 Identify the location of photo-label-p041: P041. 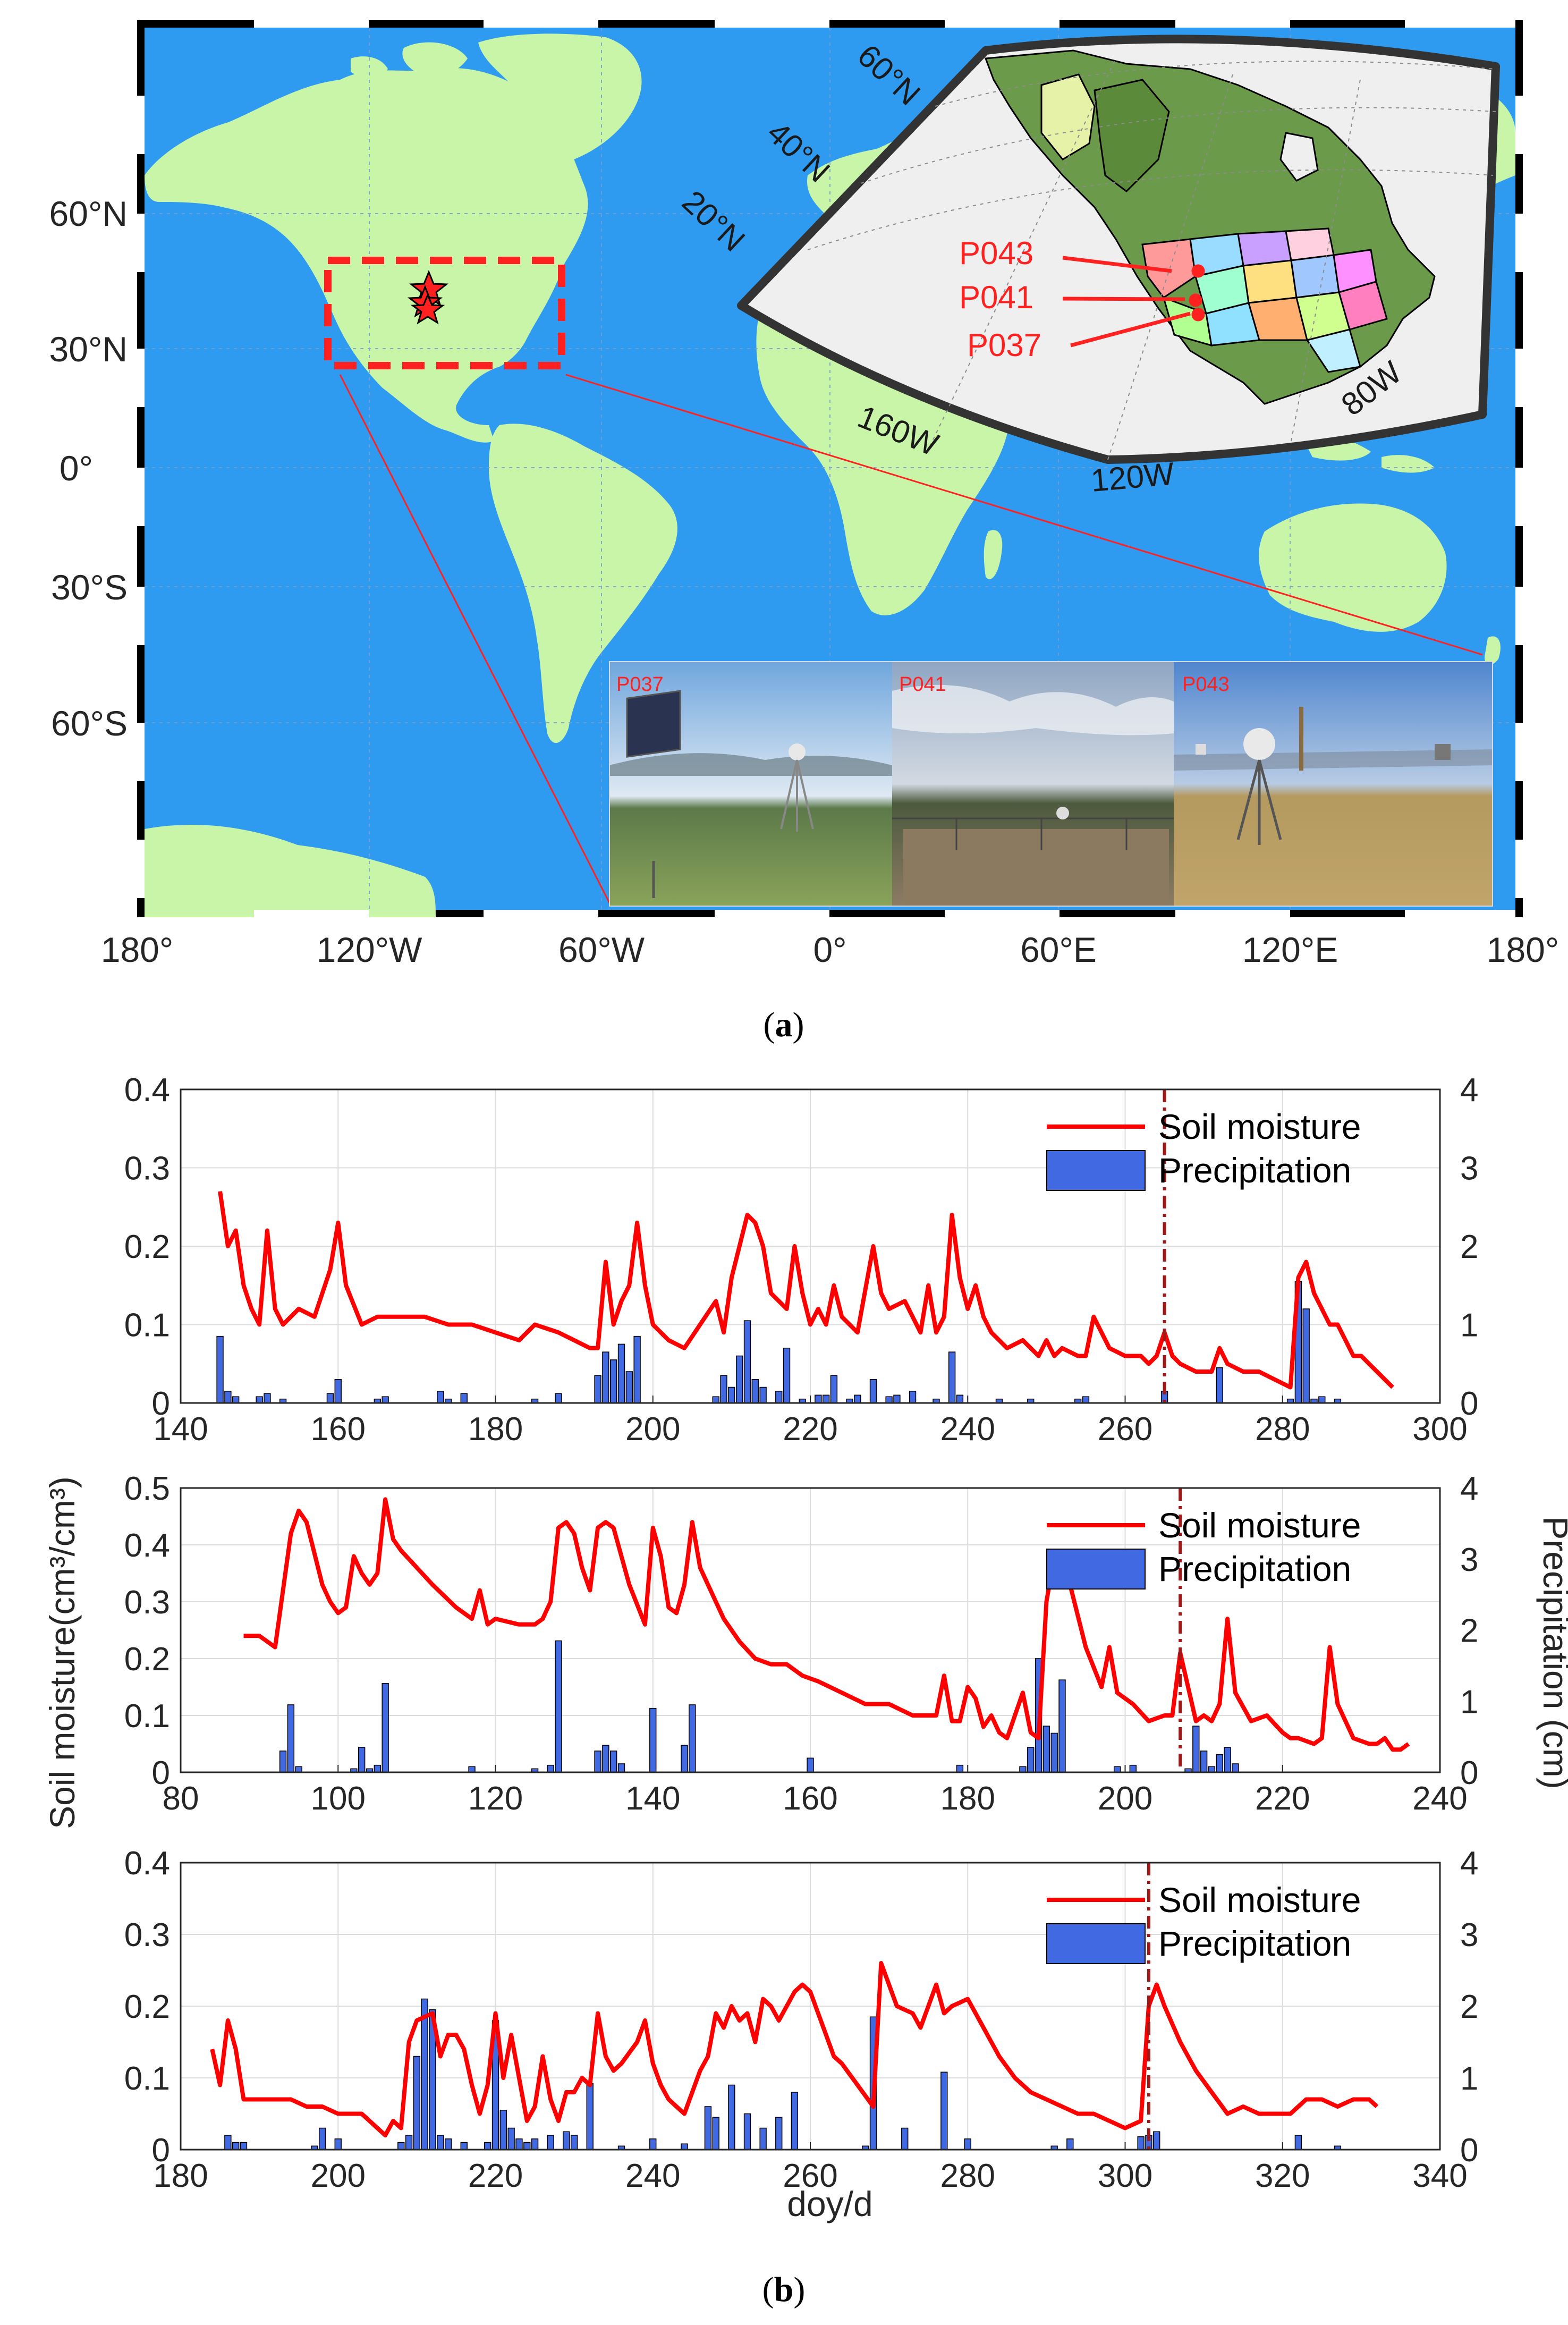
(922, 684).